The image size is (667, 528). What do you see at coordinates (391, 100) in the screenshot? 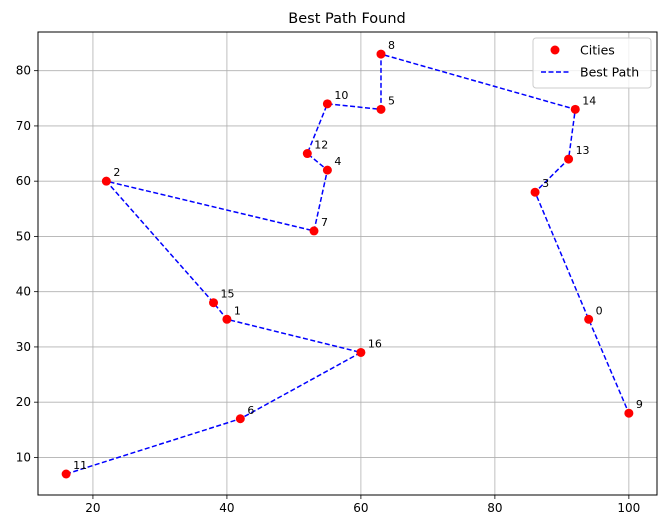
I see `city-label: 5` at bounding box center [391, 100].